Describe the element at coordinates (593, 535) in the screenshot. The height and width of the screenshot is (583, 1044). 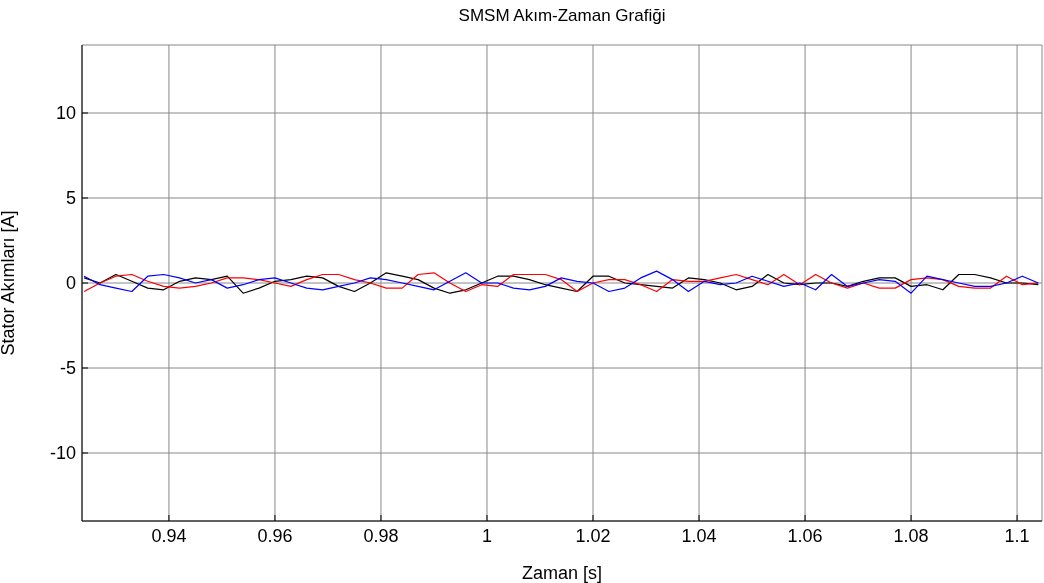
I see `x-tick-label: 1.02` at that location.